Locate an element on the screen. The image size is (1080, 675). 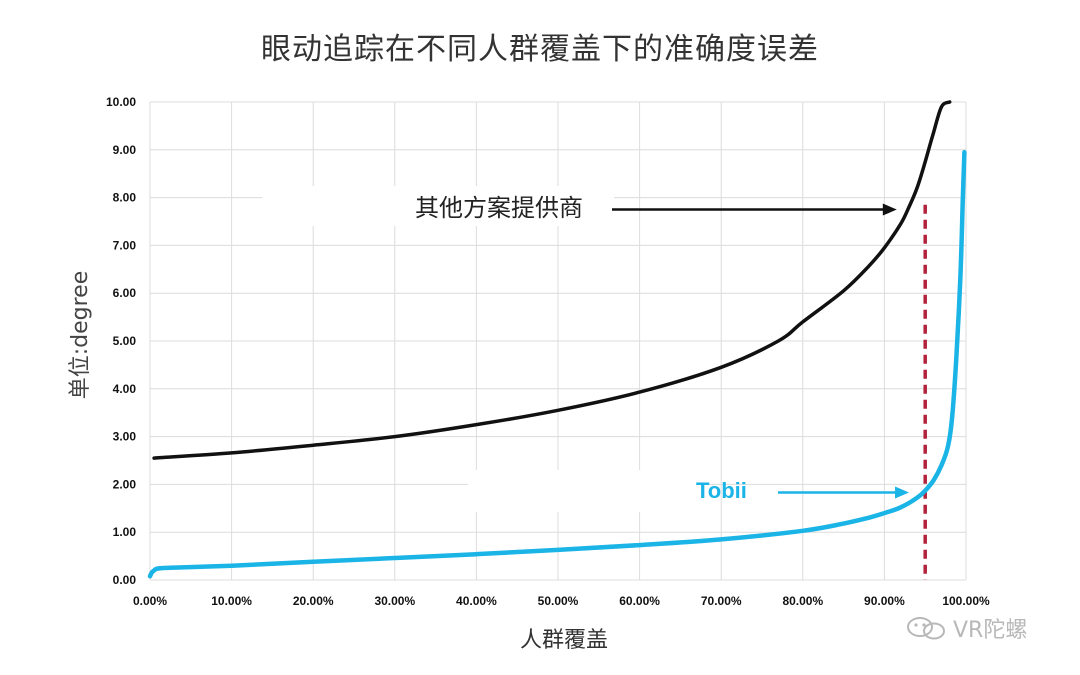
x-tick-label: 20.00% is located at coordinates (313, 601).